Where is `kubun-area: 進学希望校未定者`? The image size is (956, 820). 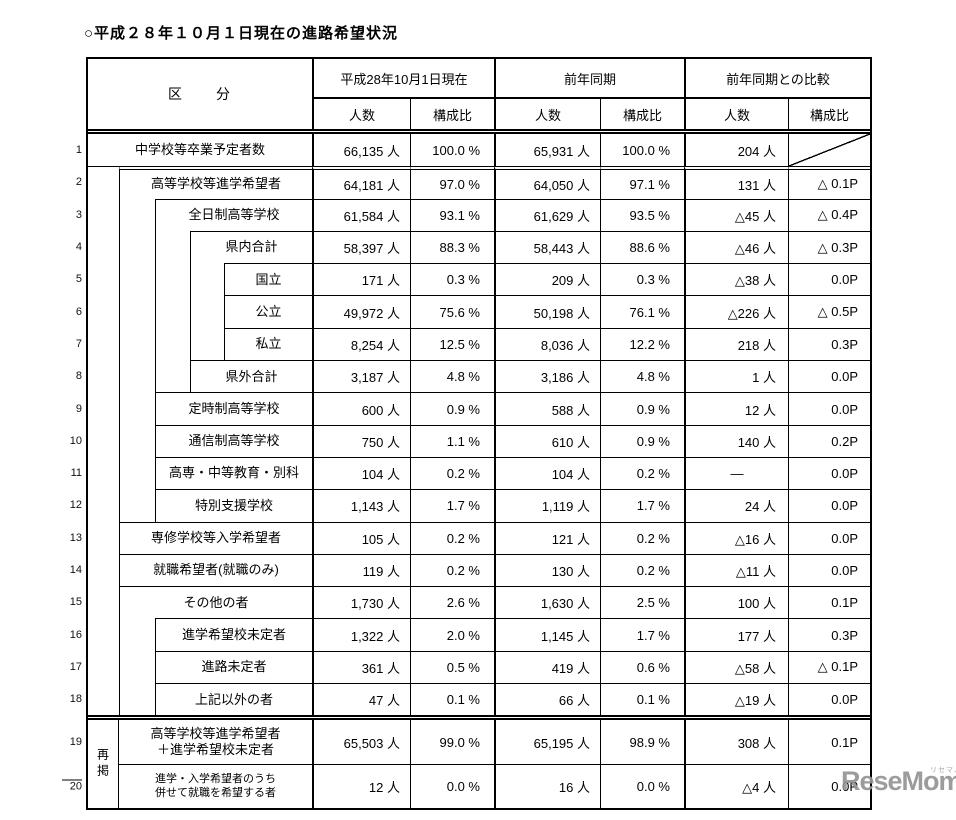 kubun-area: 進学希望校未定者 is located at coordinates (200, 634).